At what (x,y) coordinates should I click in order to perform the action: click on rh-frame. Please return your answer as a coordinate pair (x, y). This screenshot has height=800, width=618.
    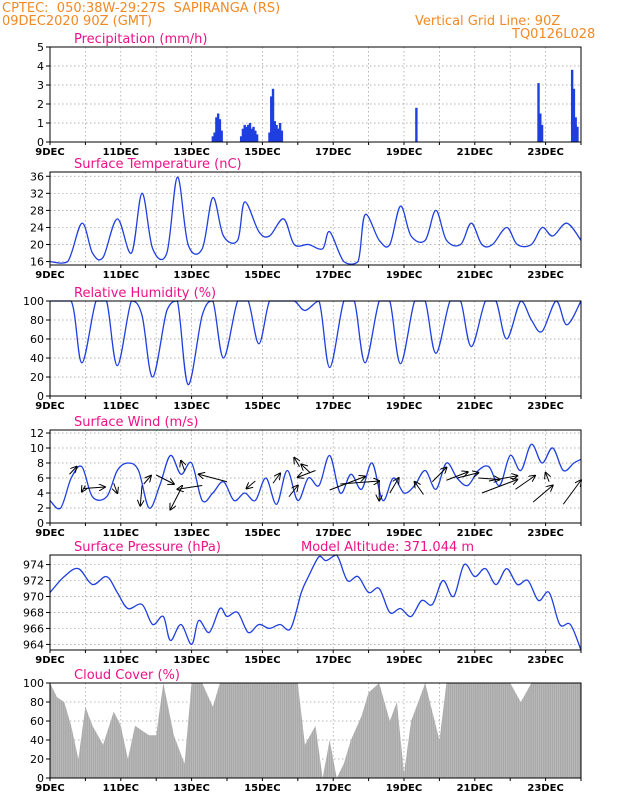
    Looking at the image, I should click on (315, 348).